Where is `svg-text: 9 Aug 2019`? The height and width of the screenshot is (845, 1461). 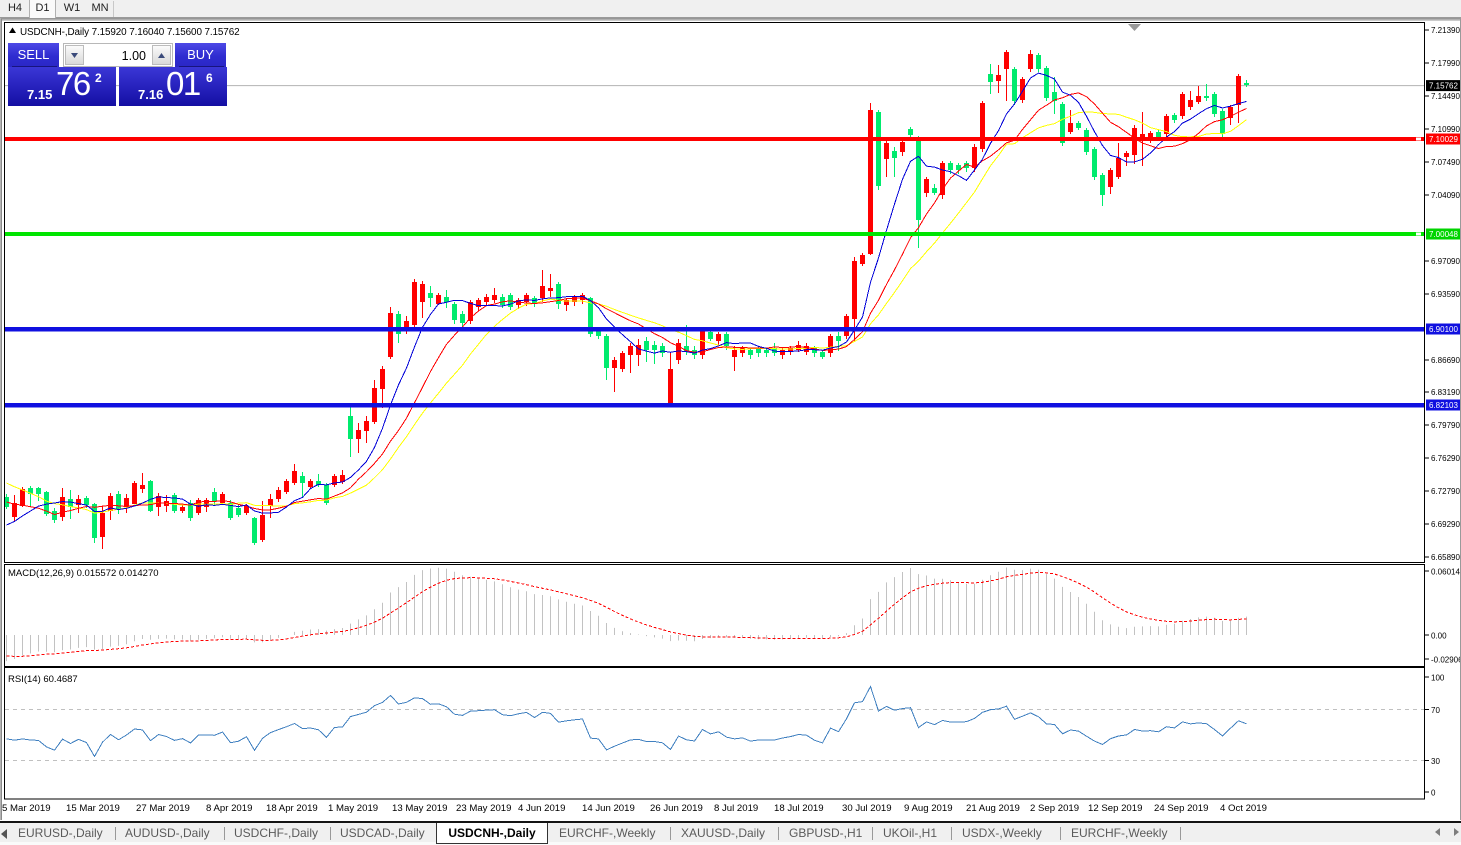 svg-text: 9 Aug 2019 is located at coordinates (928, 808).